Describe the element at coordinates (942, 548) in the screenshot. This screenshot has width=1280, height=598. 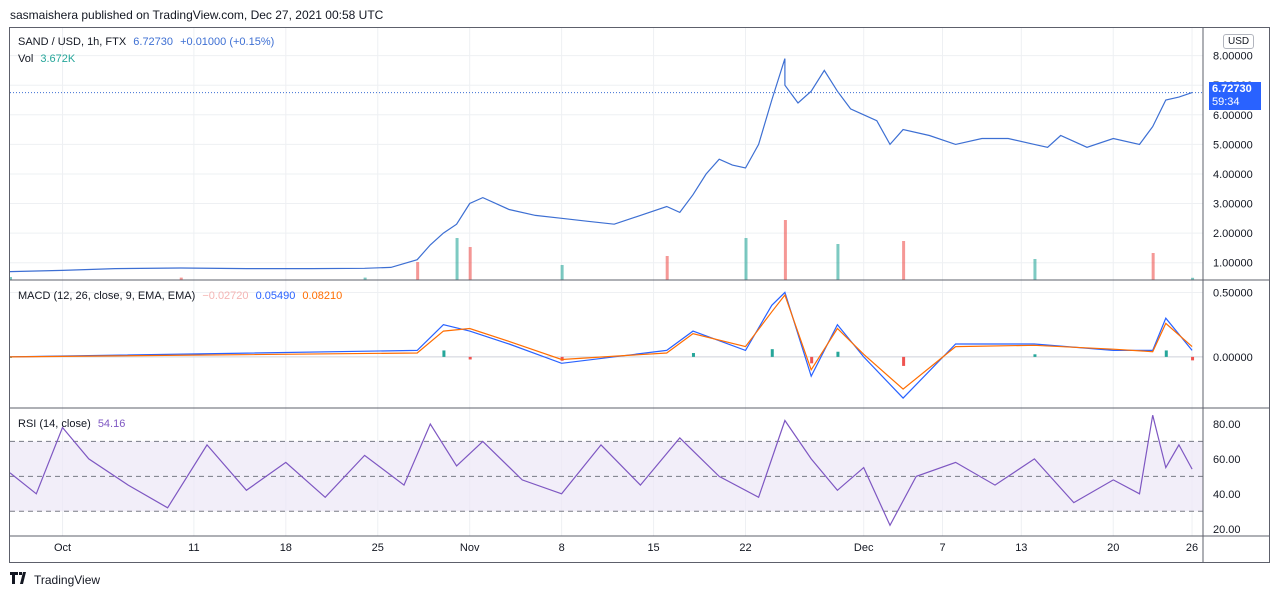
I see `x-tick-label: 7` at that location.